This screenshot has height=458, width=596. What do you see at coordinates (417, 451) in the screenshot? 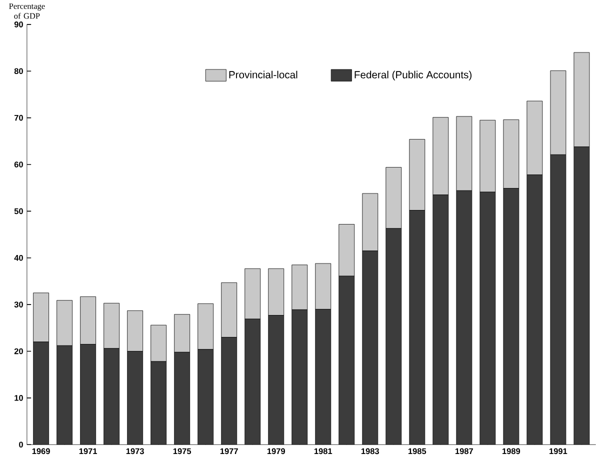
I see `x-tick-label: 1985` at bounding box center [417, 451].